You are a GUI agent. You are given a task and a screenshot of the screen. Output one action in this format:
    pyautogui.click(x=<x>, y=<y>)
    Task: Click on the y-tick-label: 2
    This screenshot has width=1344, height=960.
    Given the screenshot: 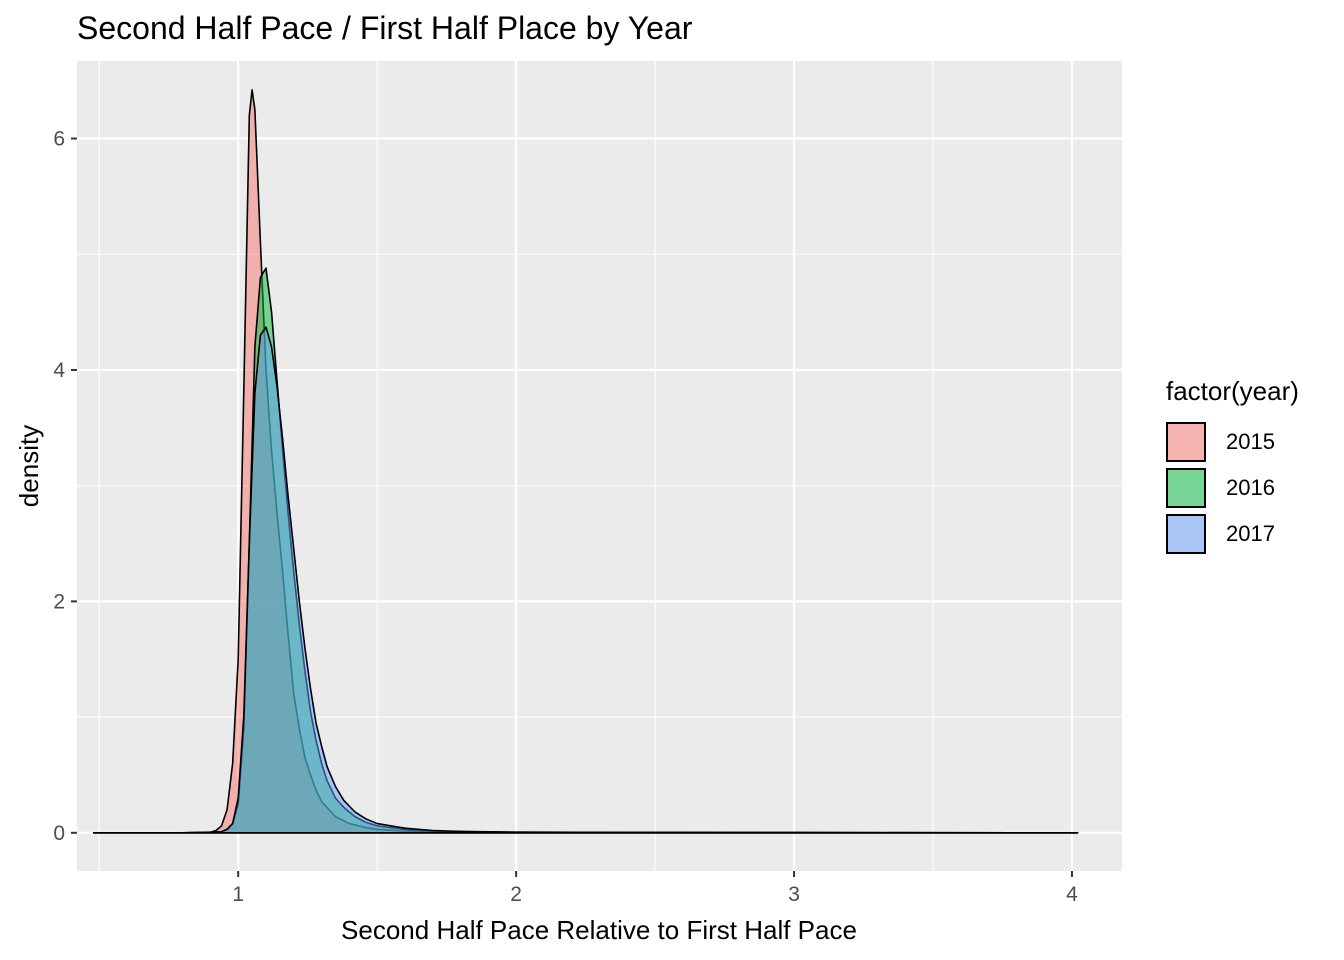 What is the action you would take?
    pyautogui.click(x=59, y=601)
    